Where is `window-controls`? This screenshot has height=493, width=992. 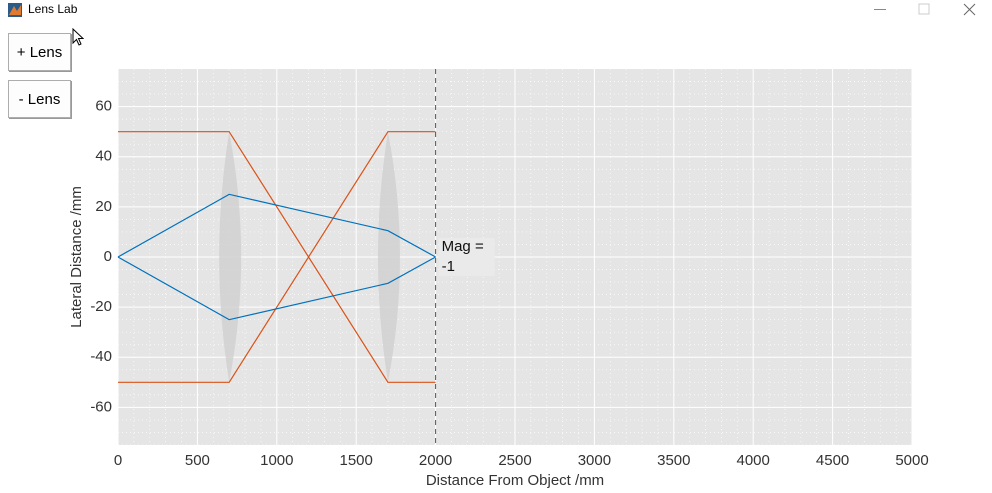 window-controls is located at coordinates (925, 9).